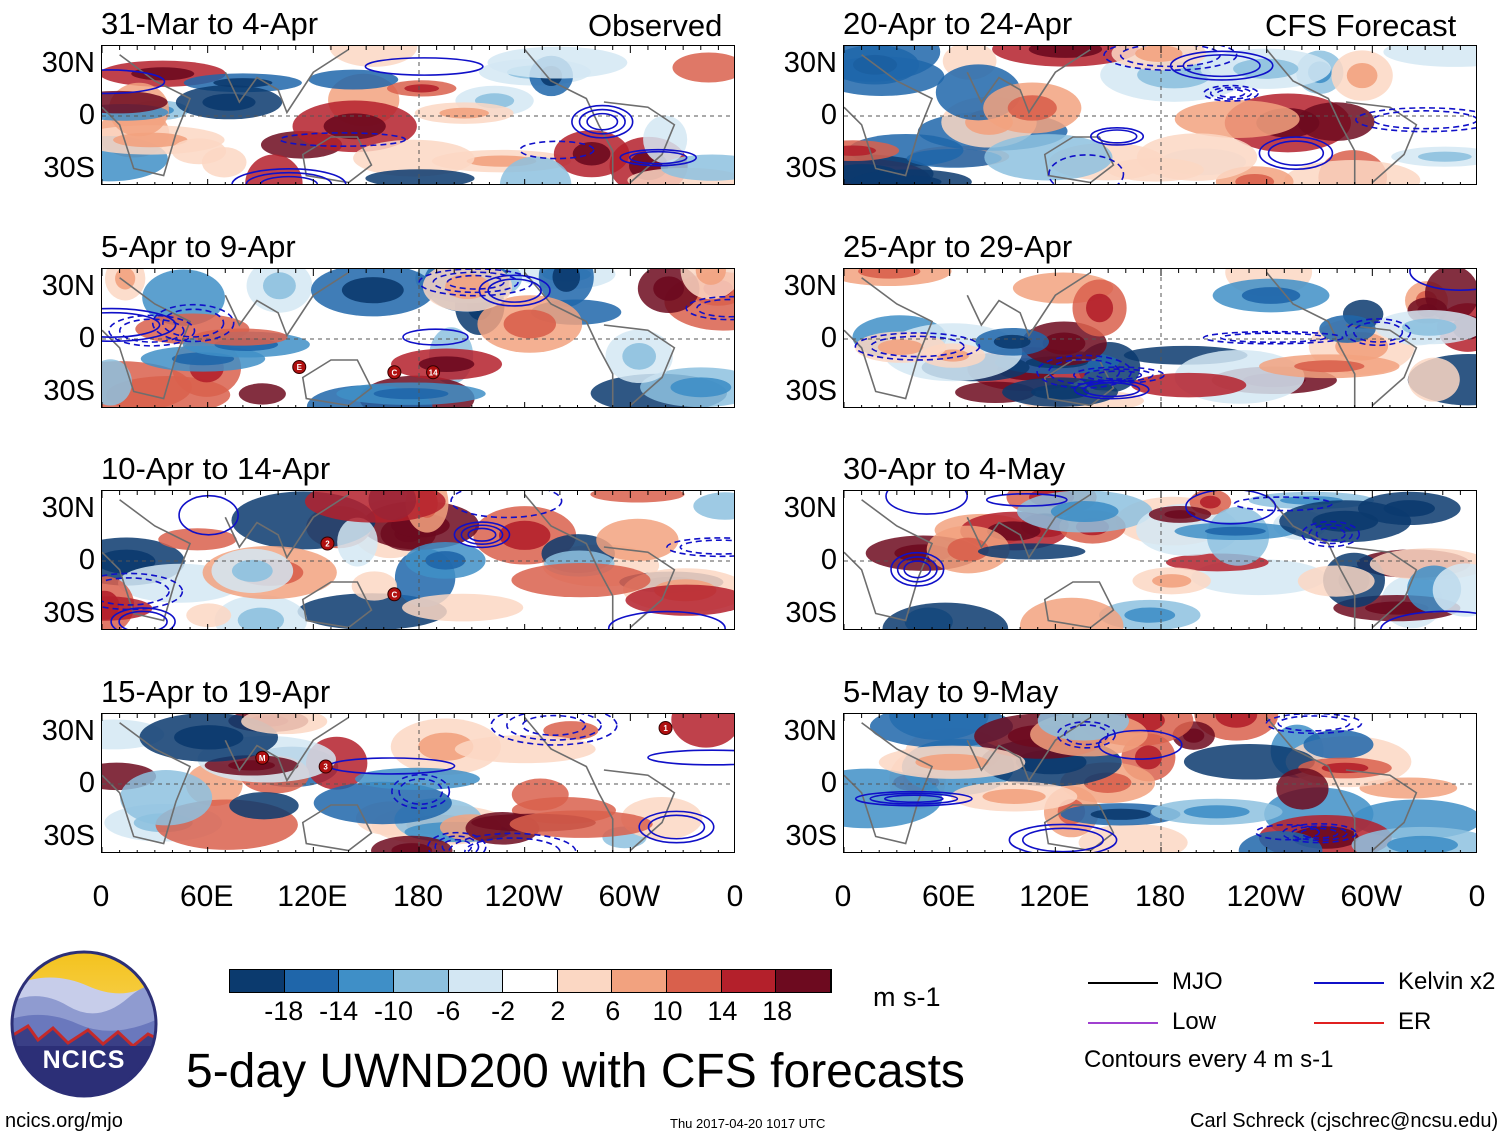 Image resolution: width=1510 pixels, height=1137 pixels. Describe the element at coordinates (958, 23) in the screenshot. I see `panel-title: 20-Apr to 24-Apr` at that location.